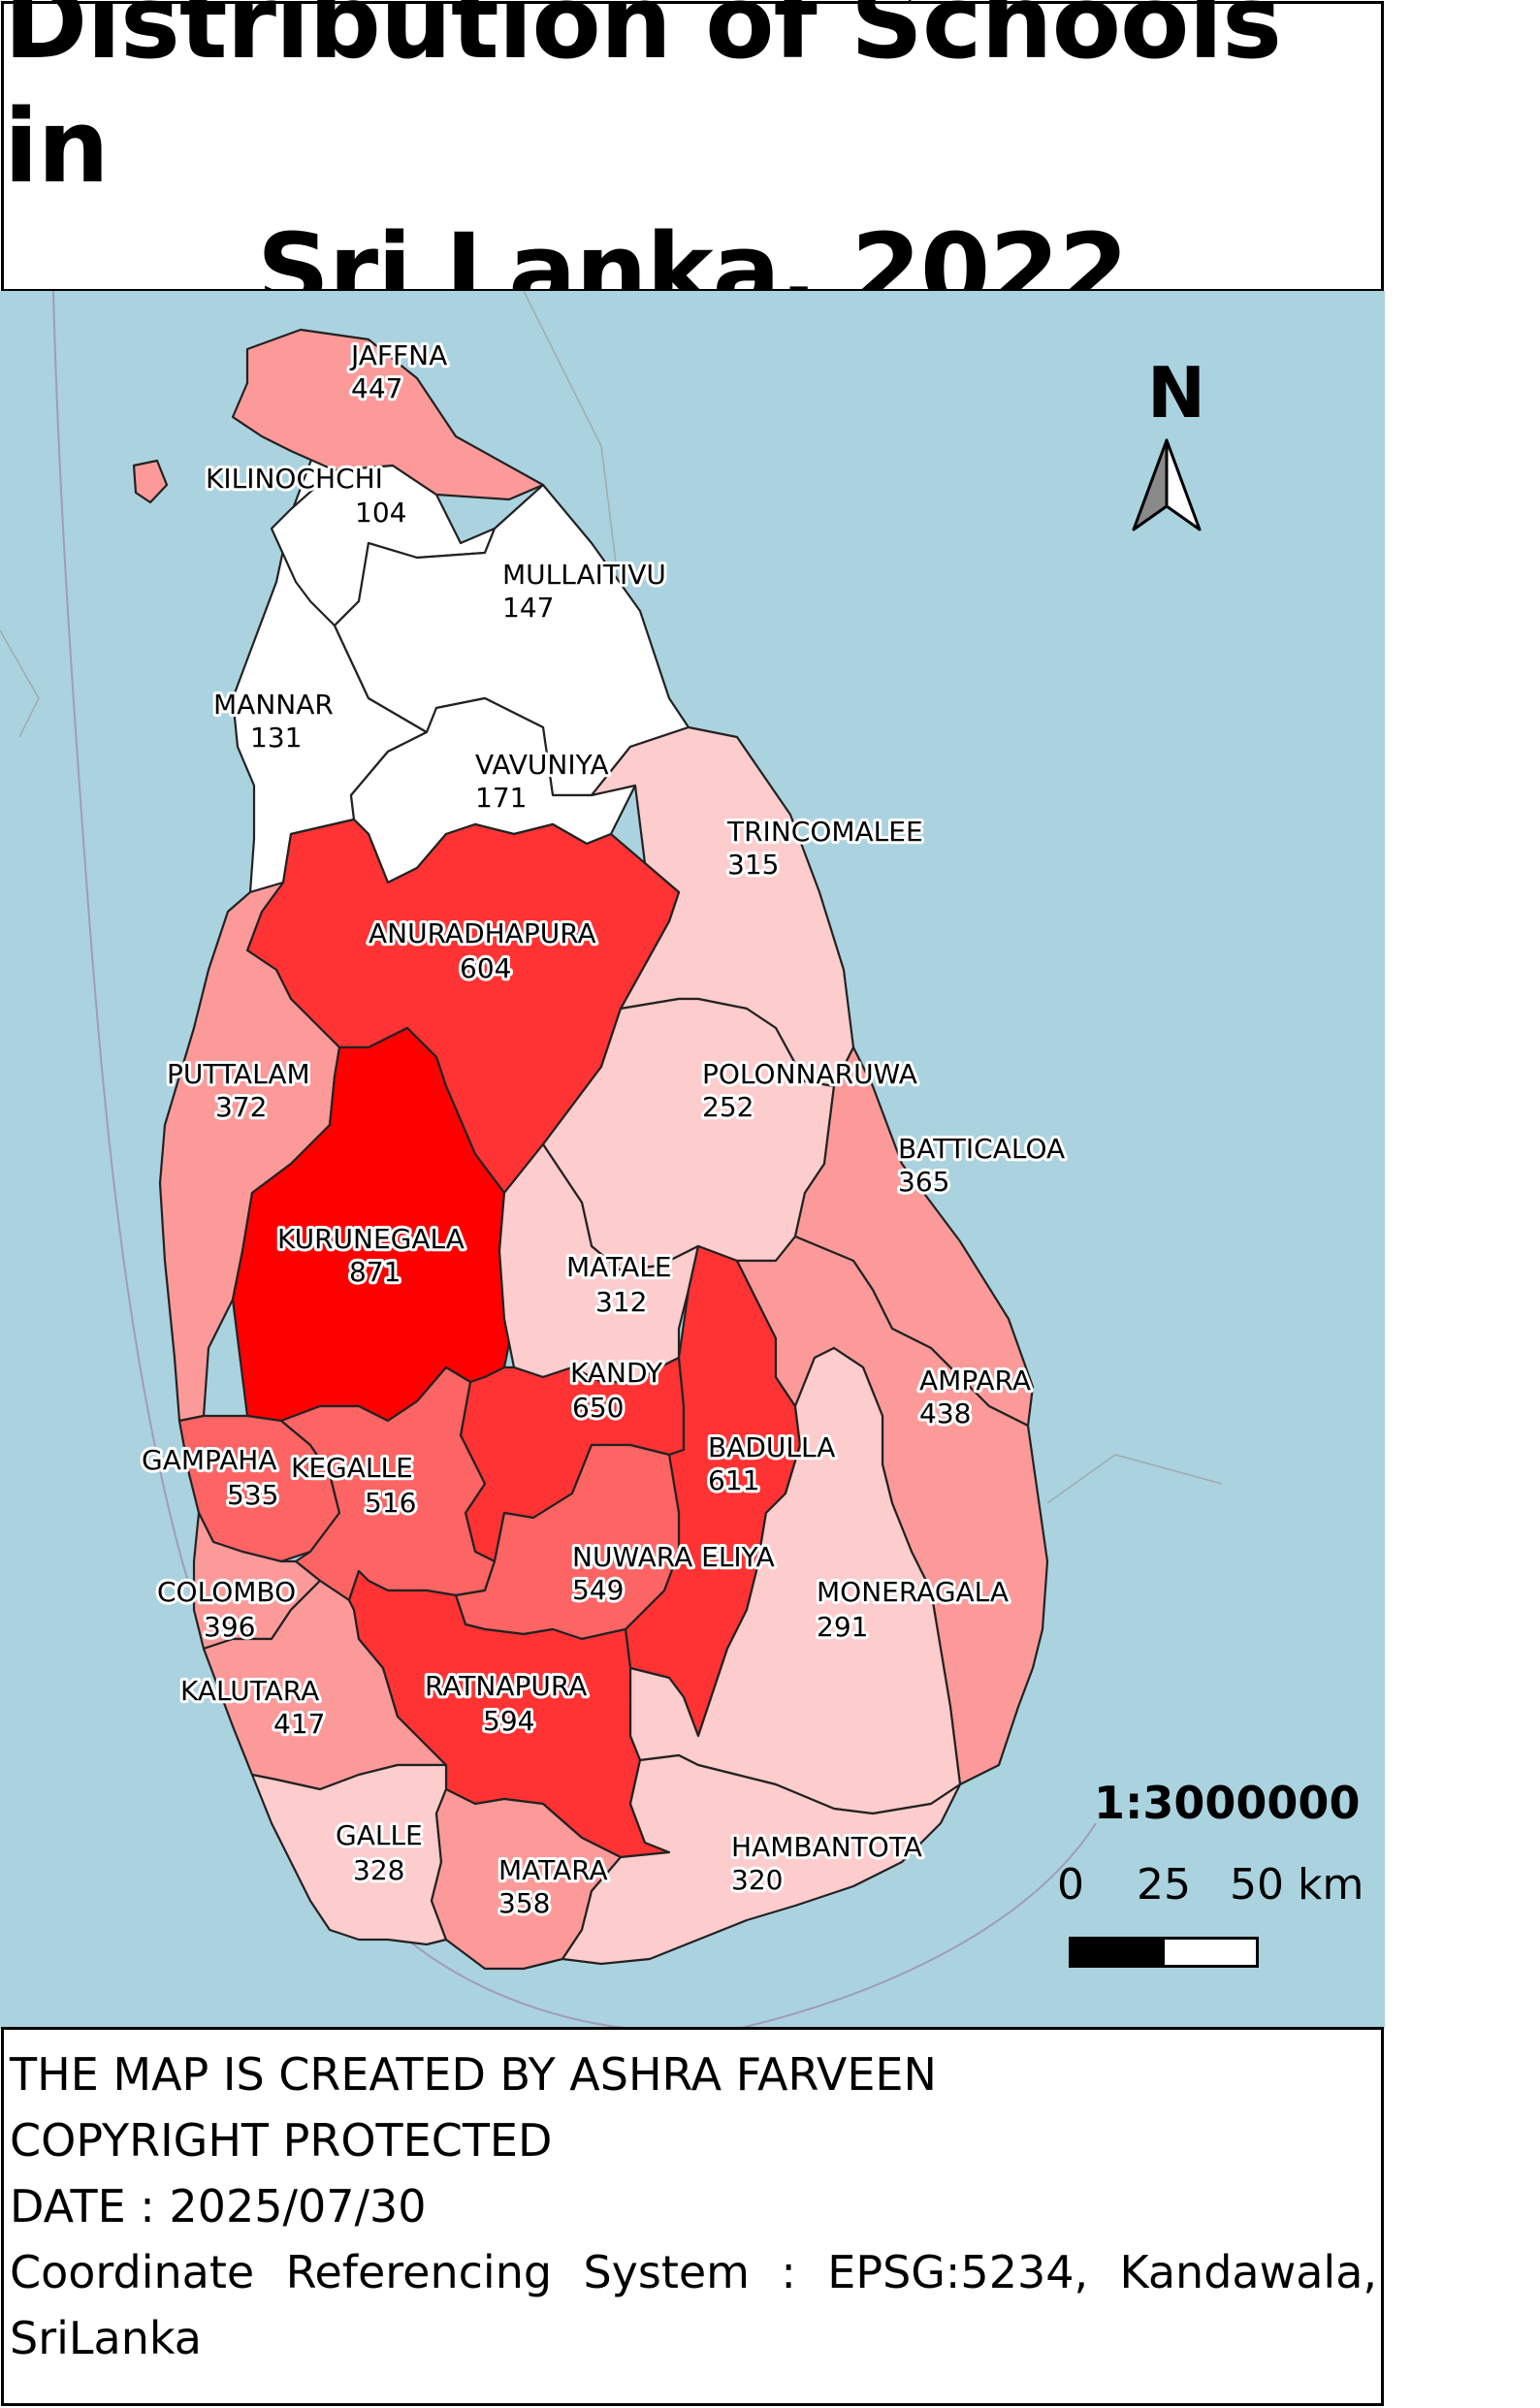  What do you see at coordinates (474, 2074) in the screenshot?
I see `footer-author: THE MAP IS CREATED BY ASHRA FARVEEN` at bounding box center [474, 2074].